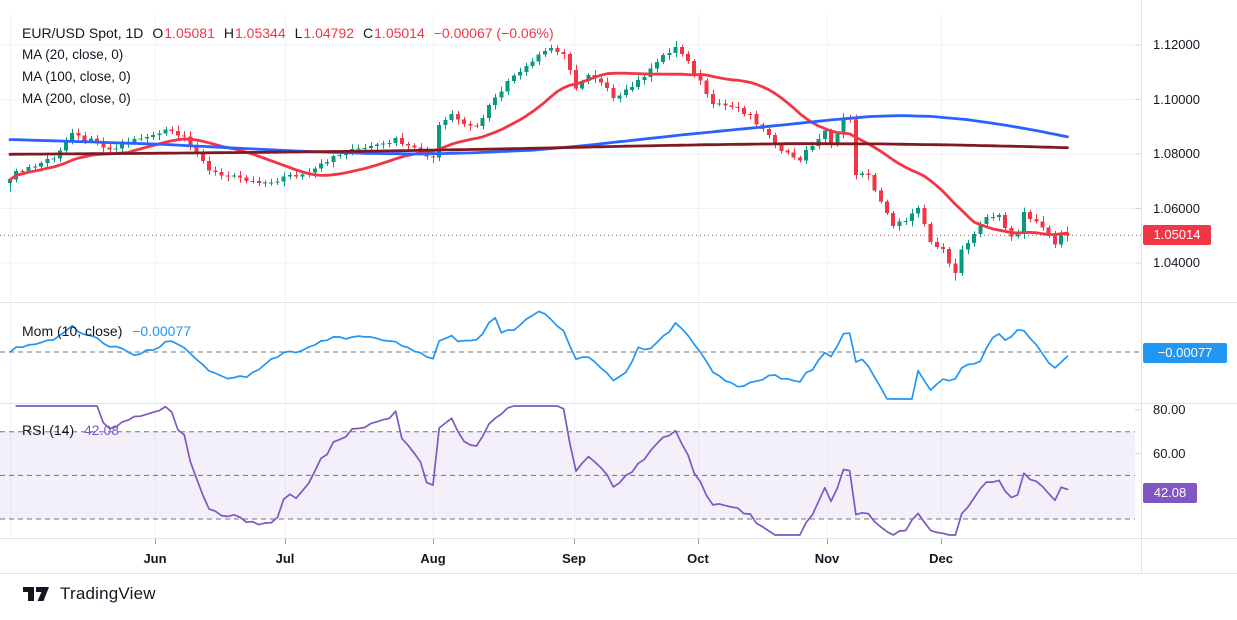 The width and height of the screenshot is (1237, 620). Describe the element at coordinates (72, 331) in the screenshot. I see `momentum-label: Mom (10, close)` at that location.